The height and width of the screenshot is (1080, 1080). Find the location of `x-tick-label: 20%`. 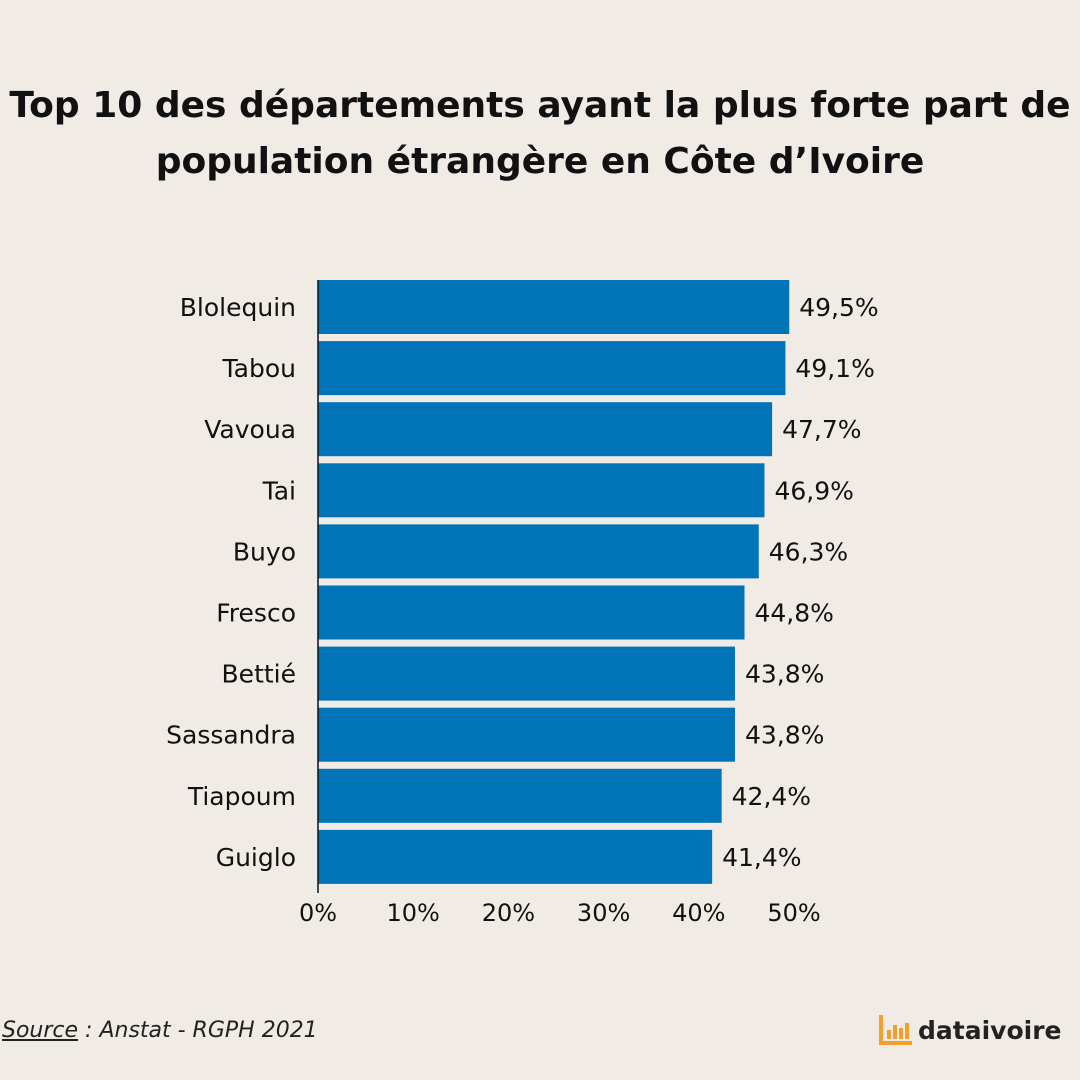

x-tick-label: 20% is located at coordinates (508, 913).